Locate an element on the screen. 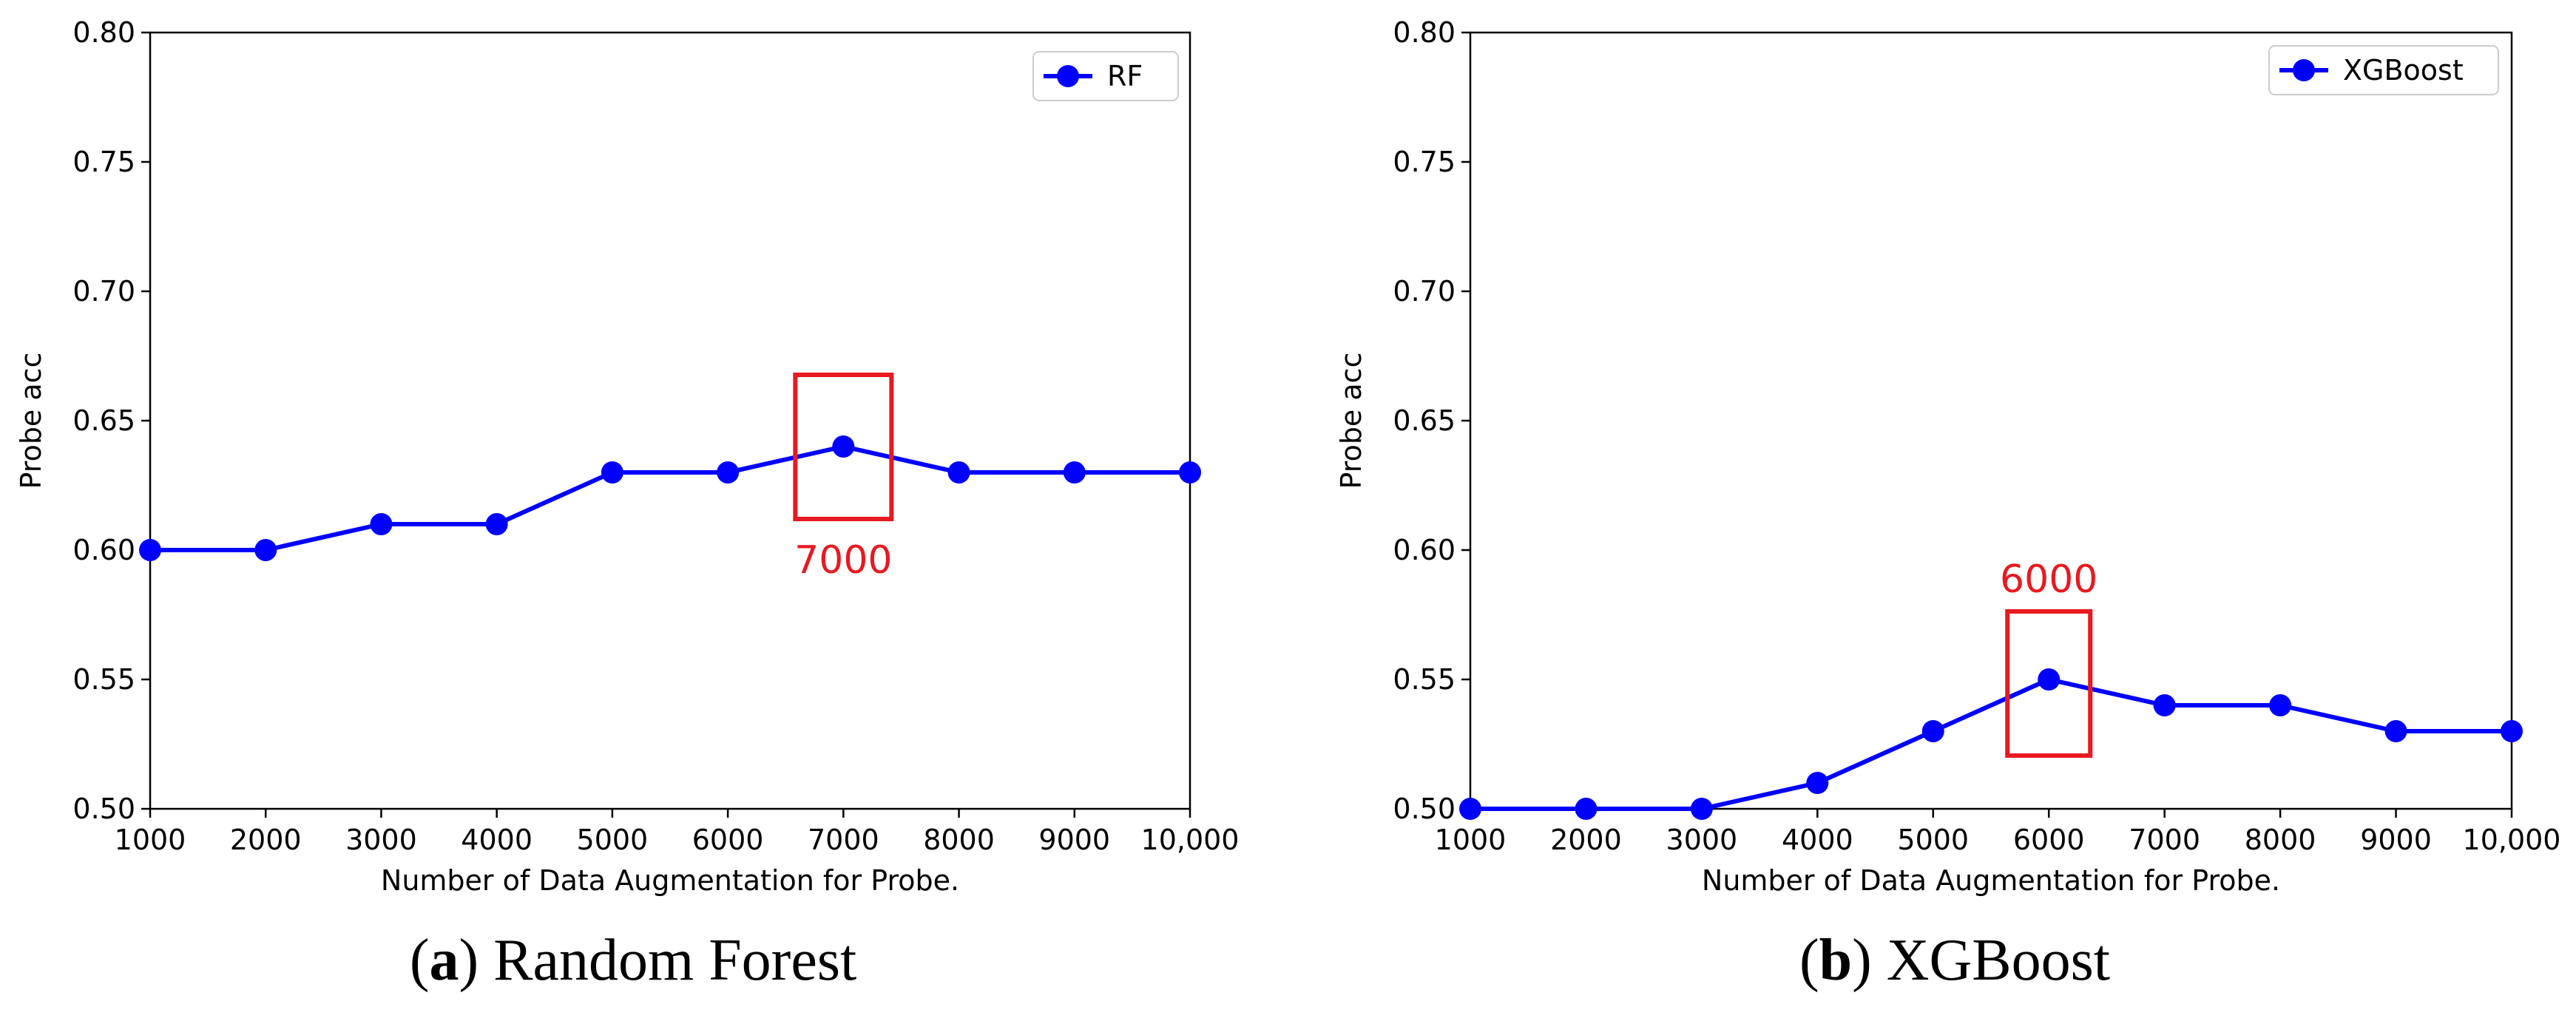 This screenshot has height=1021, width=2576. panel-caption: (b) XGBoost is located at coordinates (1954, 961).